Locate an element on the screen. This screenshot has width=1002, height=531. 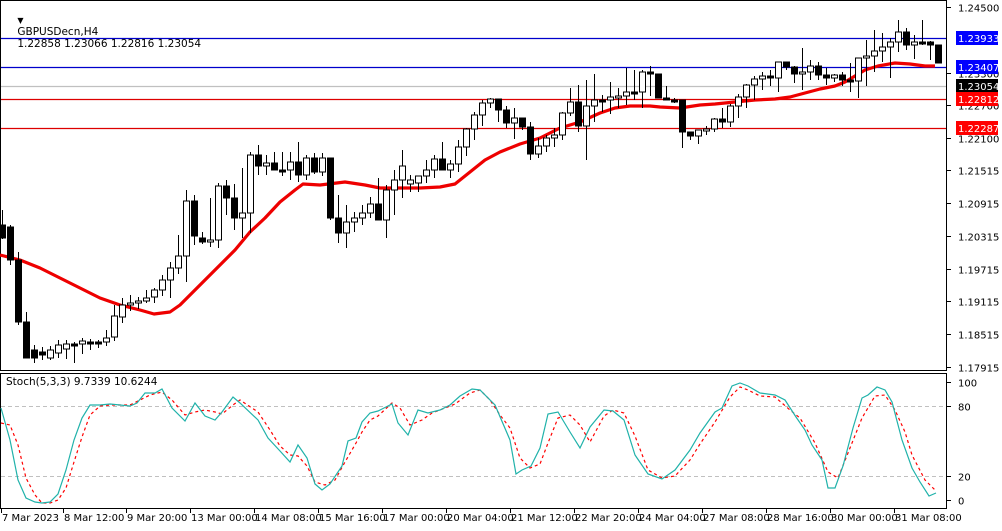
price-tick-label: 1.17915 is located at coordinates (978, 369).